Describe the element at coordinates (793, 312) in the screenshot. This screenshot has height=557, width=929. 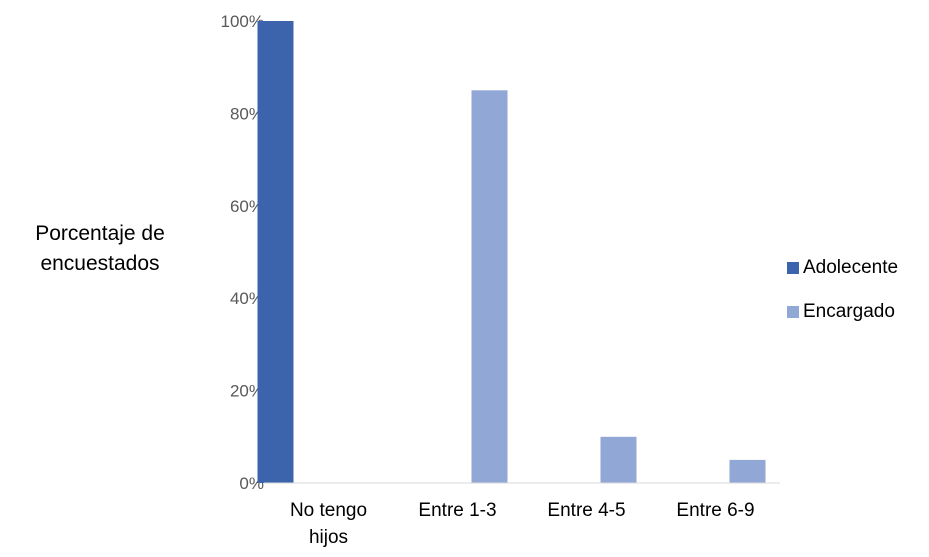
I see `legend-swatch-encargado` at that location.